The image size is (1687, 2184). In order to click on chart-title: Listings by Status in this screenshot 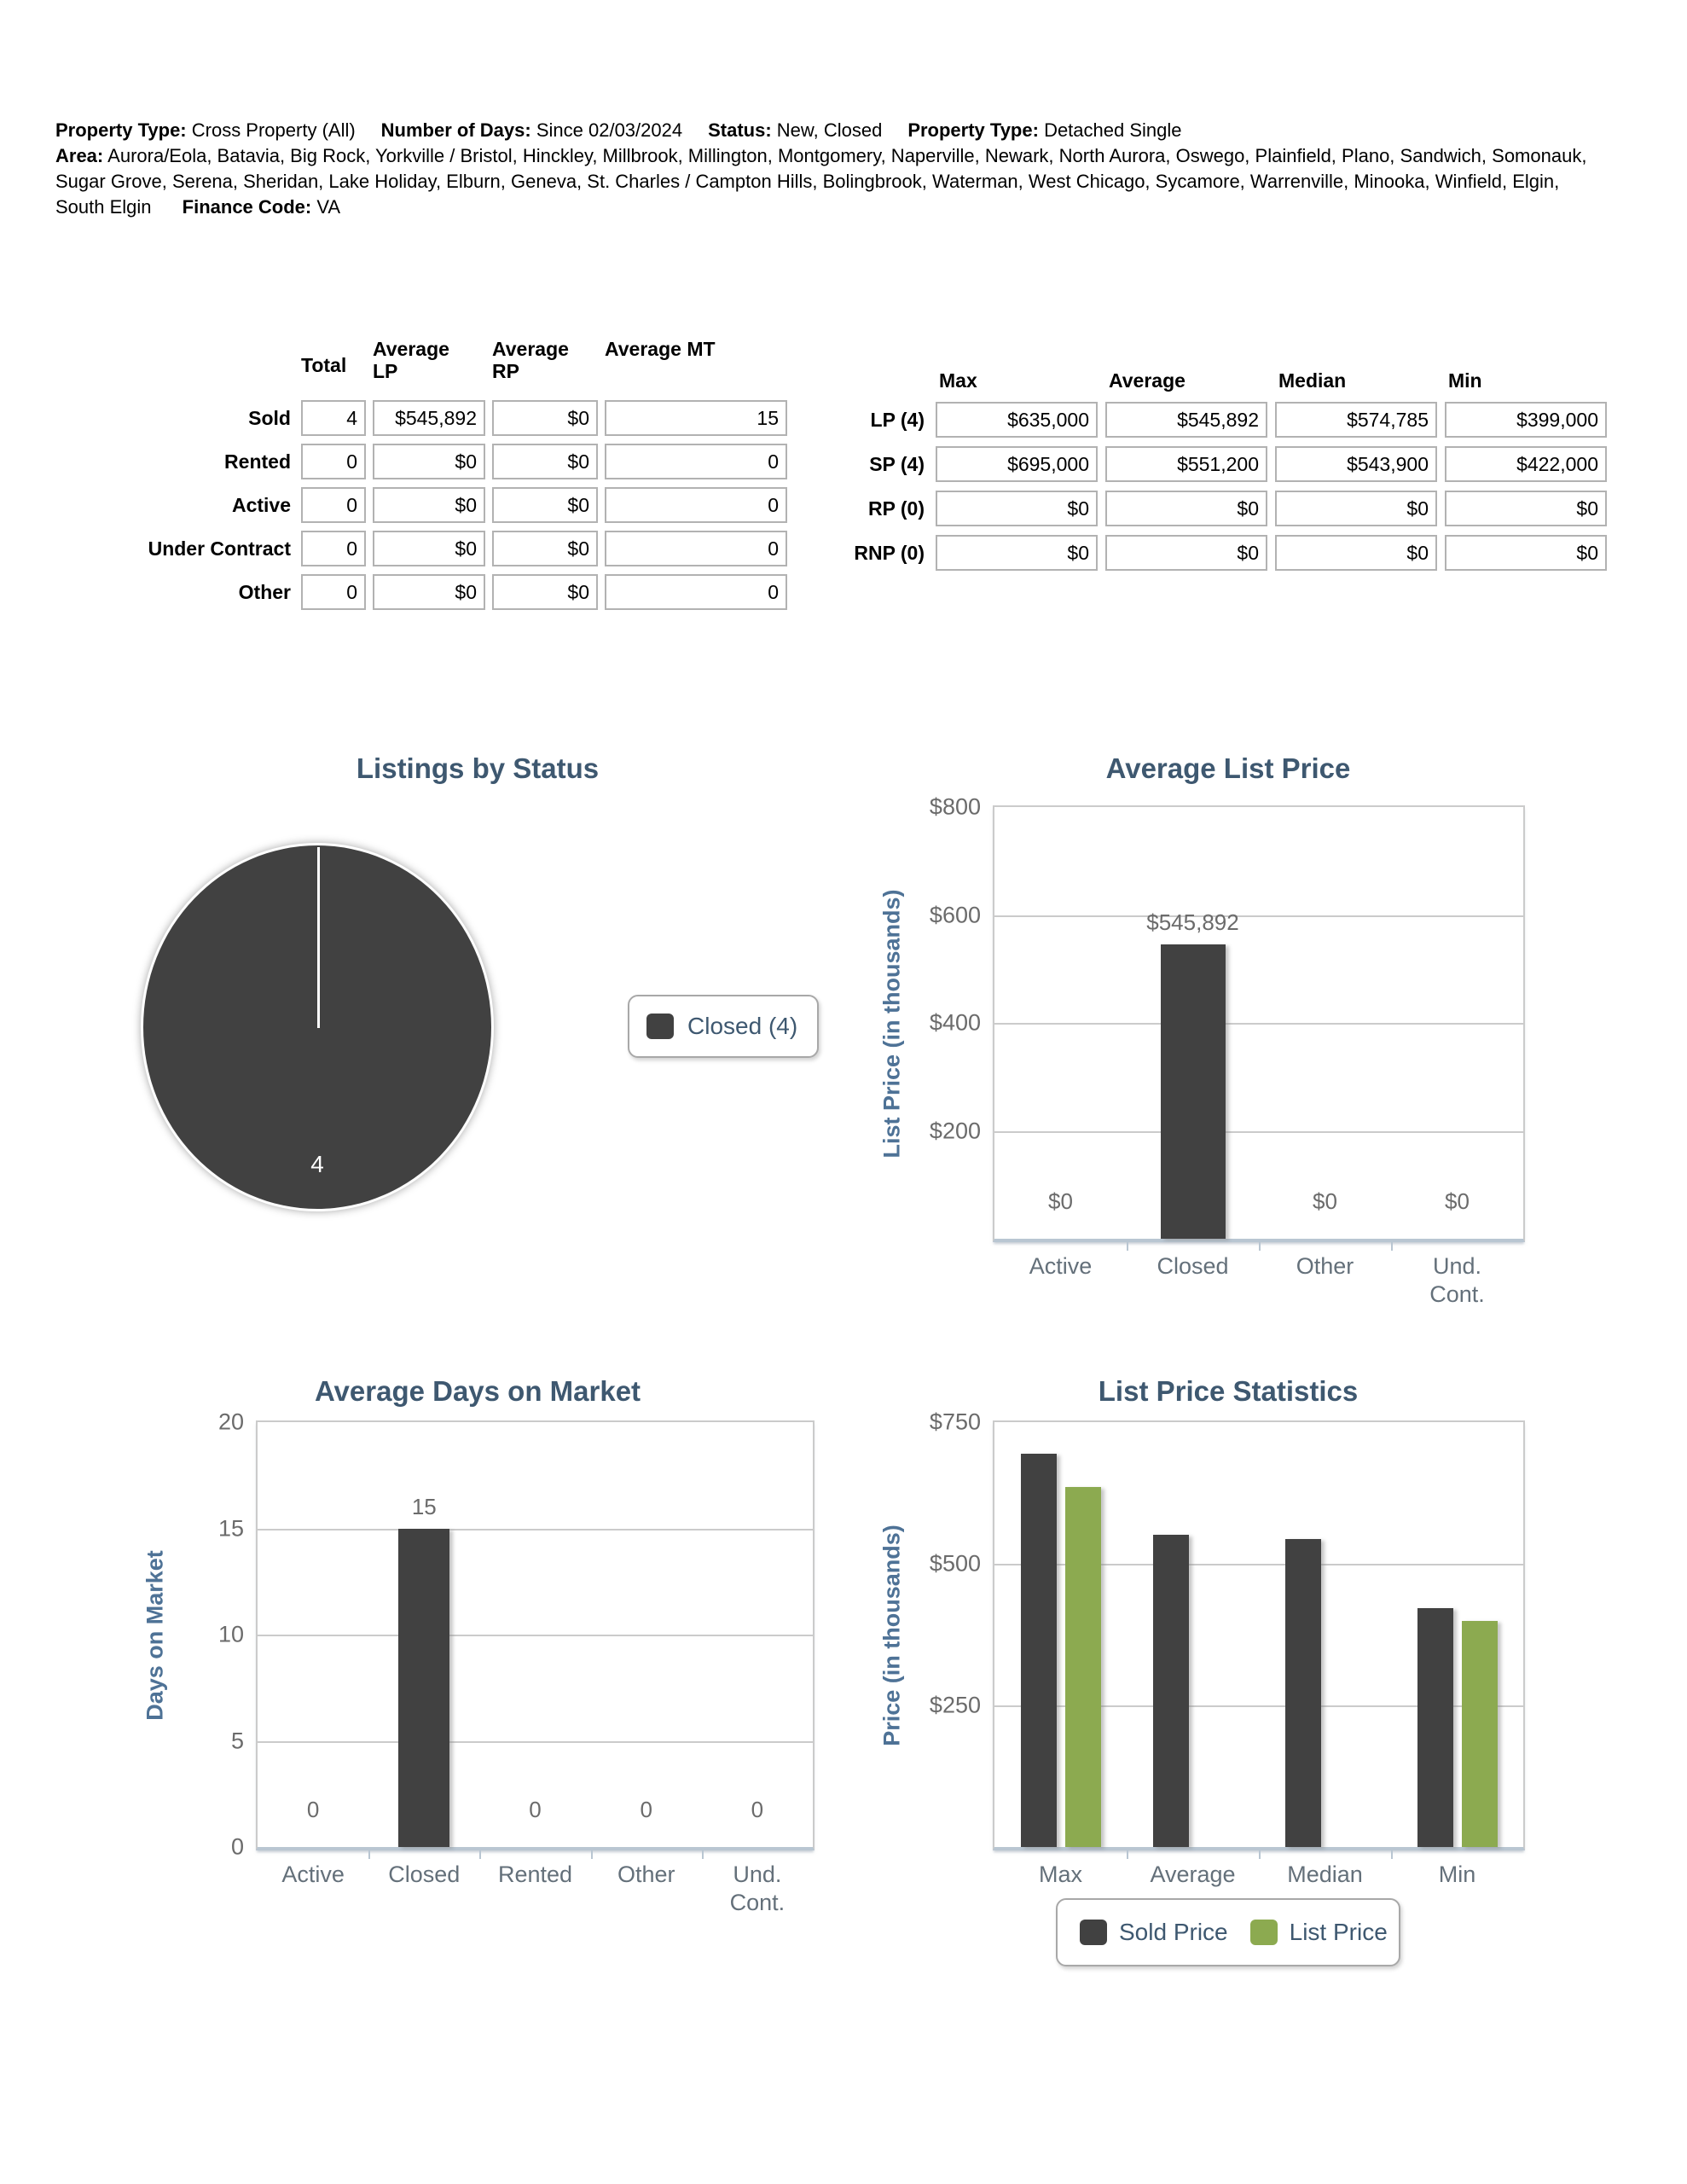, I will do `click(478, 768)`.